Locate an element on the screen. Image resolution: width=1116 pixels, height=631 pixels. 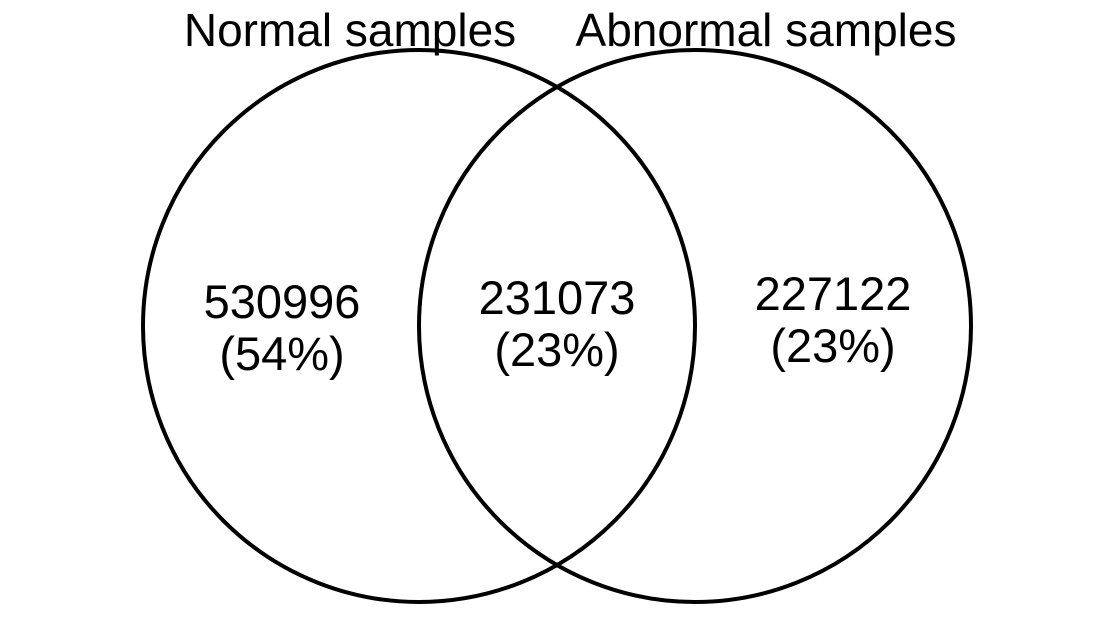
normal-only-count: 530996 is located at coordinates (282, 301).